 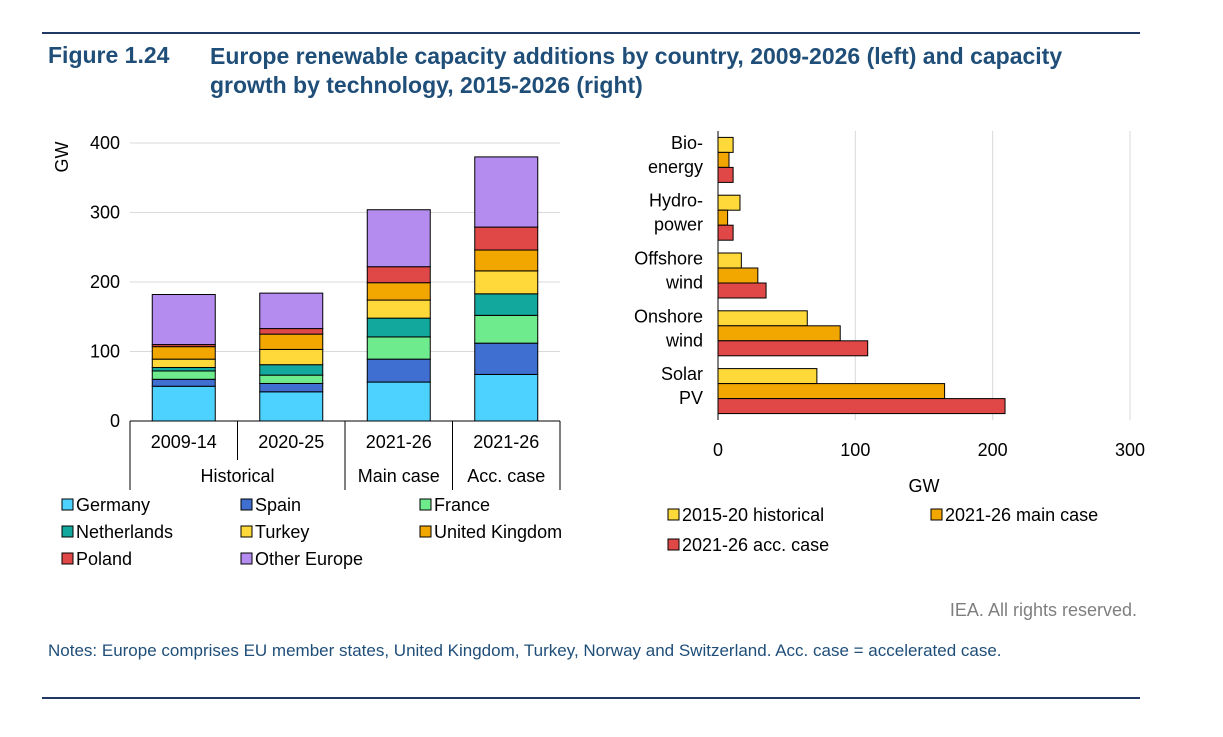 What do you see at coordinates (506, 260) in the screenshot?
I see `left-bar-3-united-kingdom` at bounding box center [506, 260].